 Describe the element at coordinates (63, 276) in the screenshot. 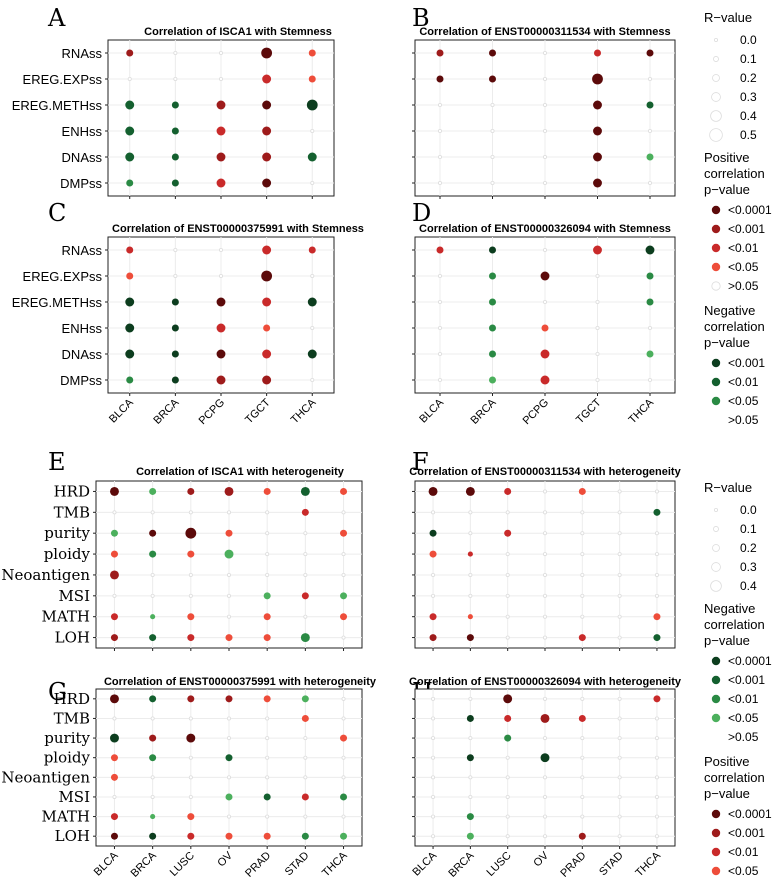

I see `row-label: EREG.EXPss` at that location.